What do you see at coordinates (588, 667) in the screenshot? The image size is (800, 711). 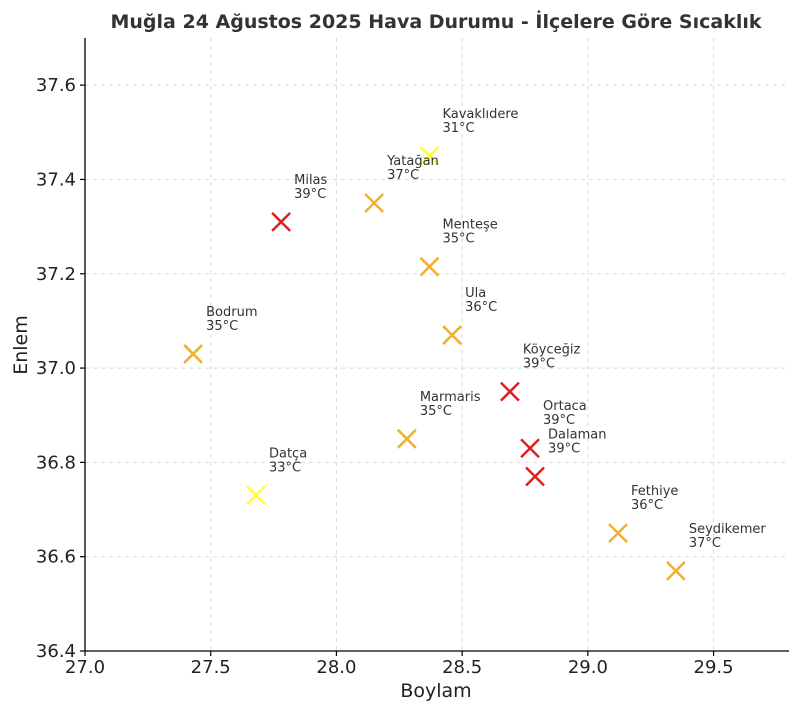 I see `x-tick-label: 29.0` at bounding box center [588, 667].